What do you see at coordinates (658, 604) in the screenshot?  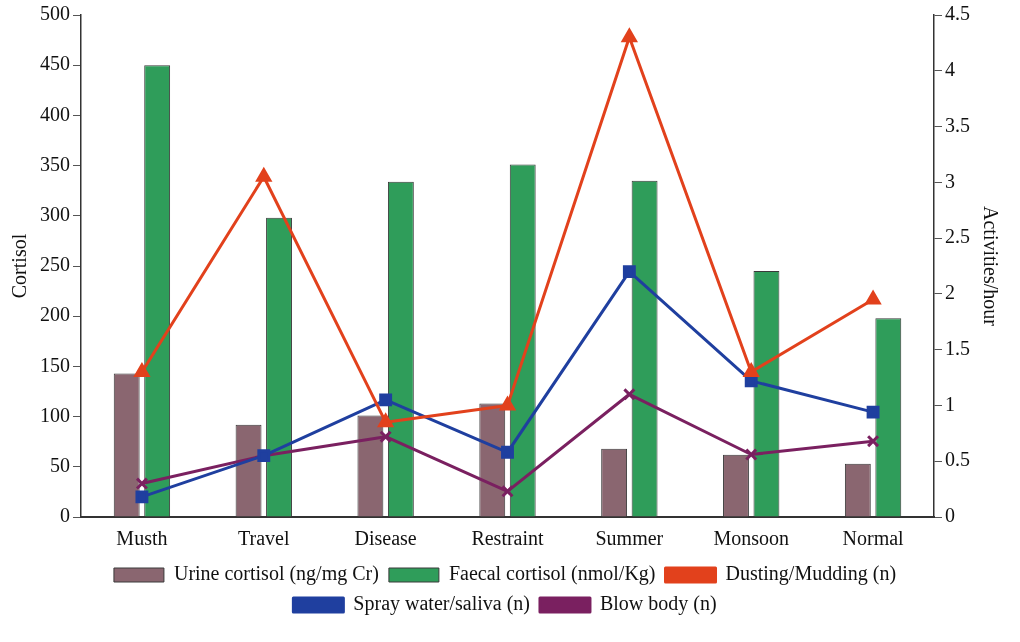 I see `legend-label: Blow body (n)` at bounding box center [658, 604].